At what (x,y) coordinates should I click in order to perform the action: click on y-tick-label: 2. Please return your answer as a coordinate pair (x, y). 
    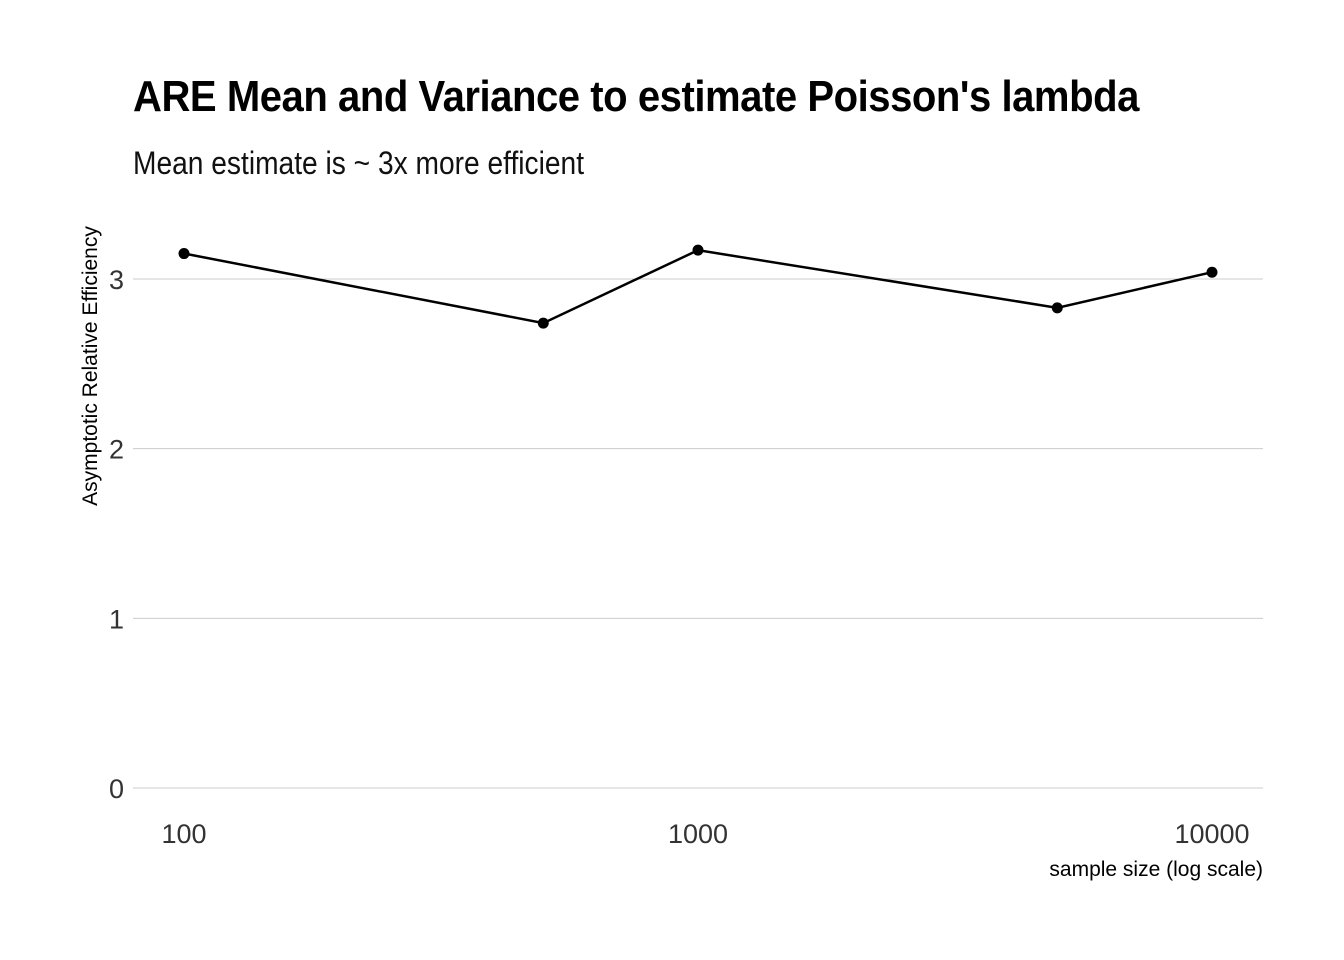
    Looking at the image, I should click on (116, 450).